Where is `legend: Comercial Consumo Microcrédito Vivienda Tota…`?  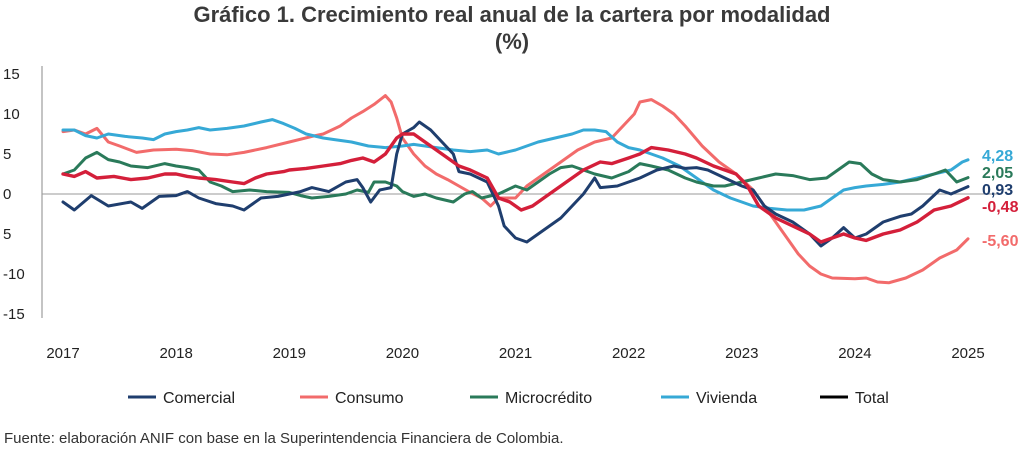 legend: Comercial Consumo Microcrédito Vivienda Tota… is located at coordinates (508, 398).